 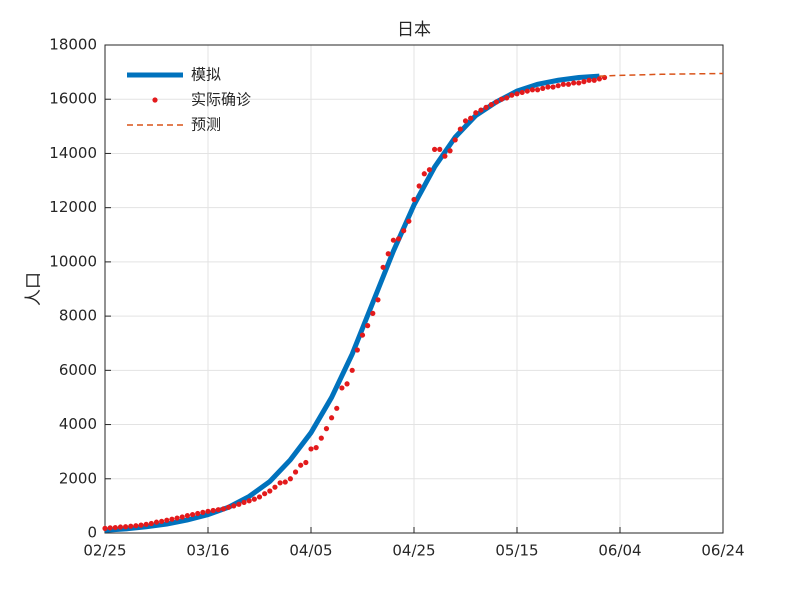 What do you see at coordinates (206, 75) in the screenshot?
I see `legend-label: 模拟` at bounding box center [206, 75].